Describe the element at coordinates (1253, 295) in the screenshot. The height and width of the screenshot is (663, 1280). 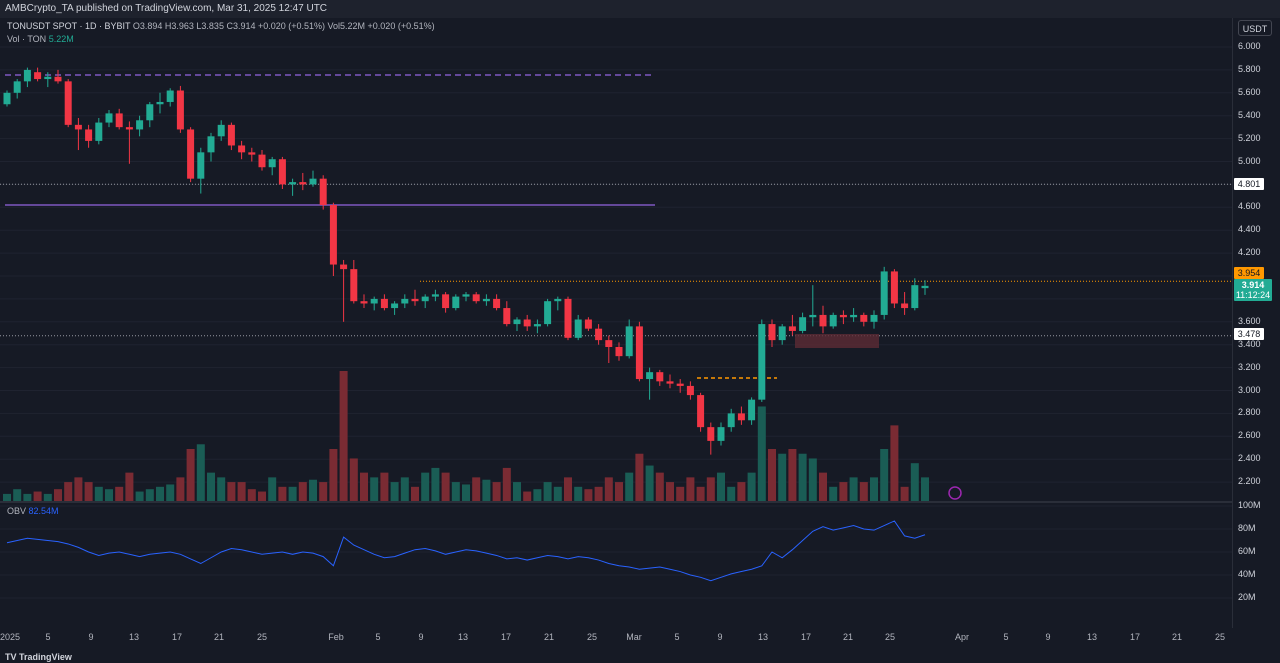
I see `bar-countdown: 11:12:24` at that location.